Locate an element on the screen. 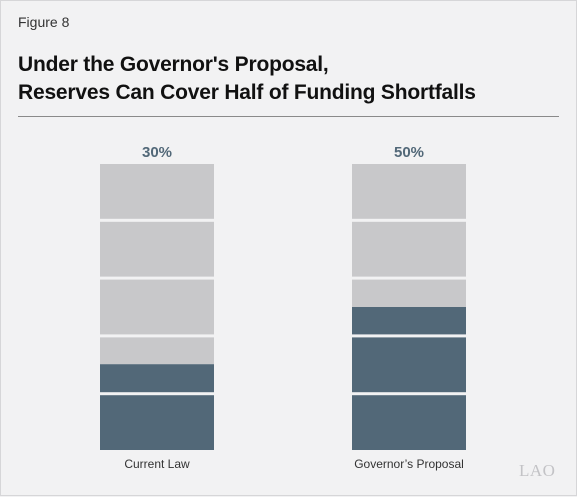  bar-value-label: 50% is located at coordinates (409, 152).